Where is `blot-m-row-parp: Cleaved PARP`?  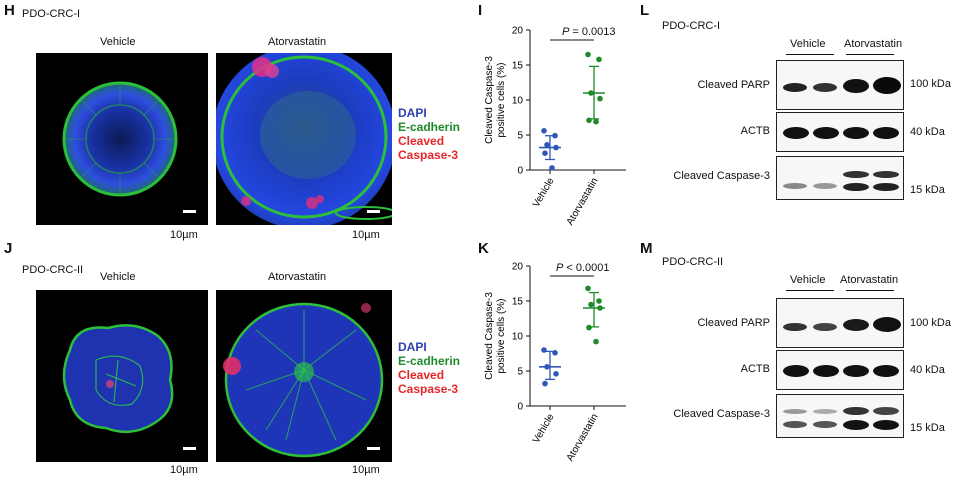 blot-m-row-parp: Cleaved PARP is located at coordinates (733, 323).